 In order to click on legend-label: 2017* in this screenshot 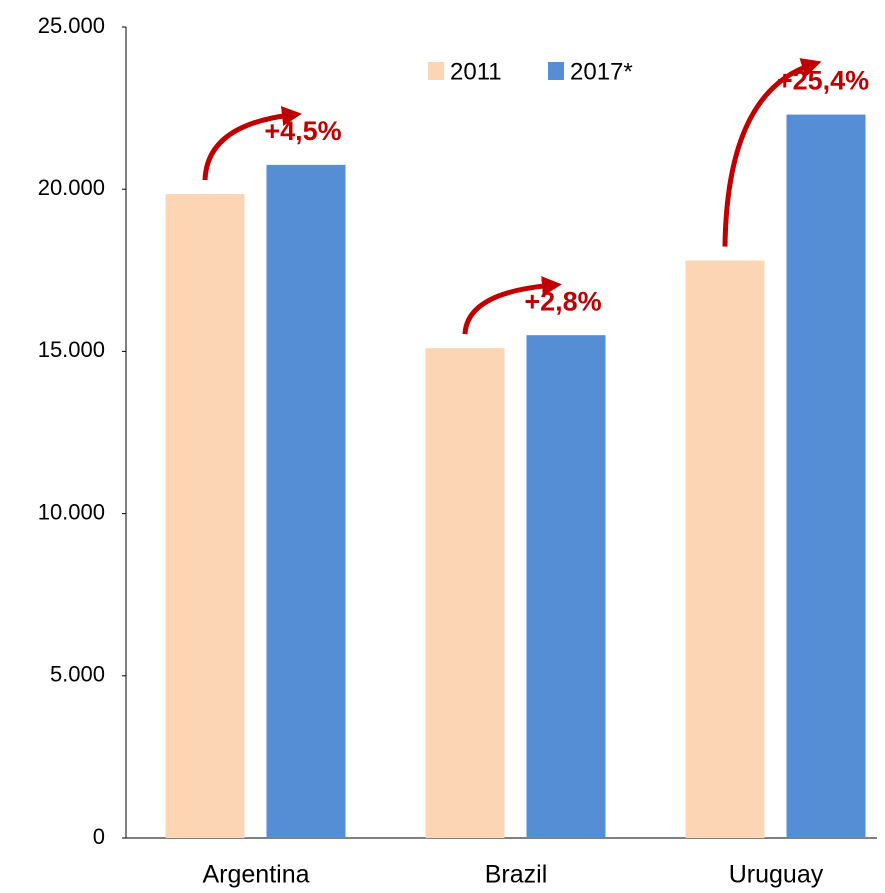, I will do `click(601, 71)`.